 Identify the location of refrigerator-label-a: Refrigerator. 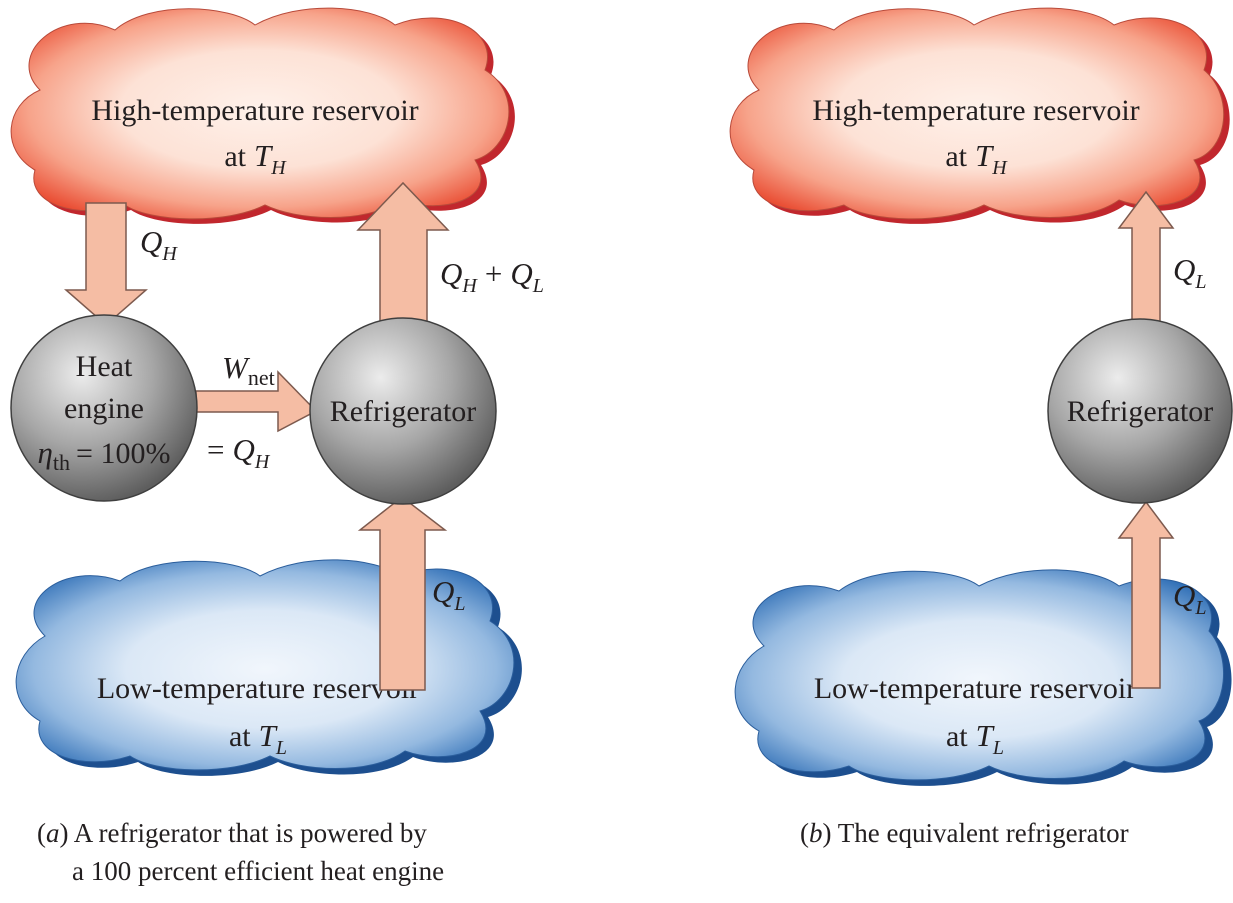
(403, 411).